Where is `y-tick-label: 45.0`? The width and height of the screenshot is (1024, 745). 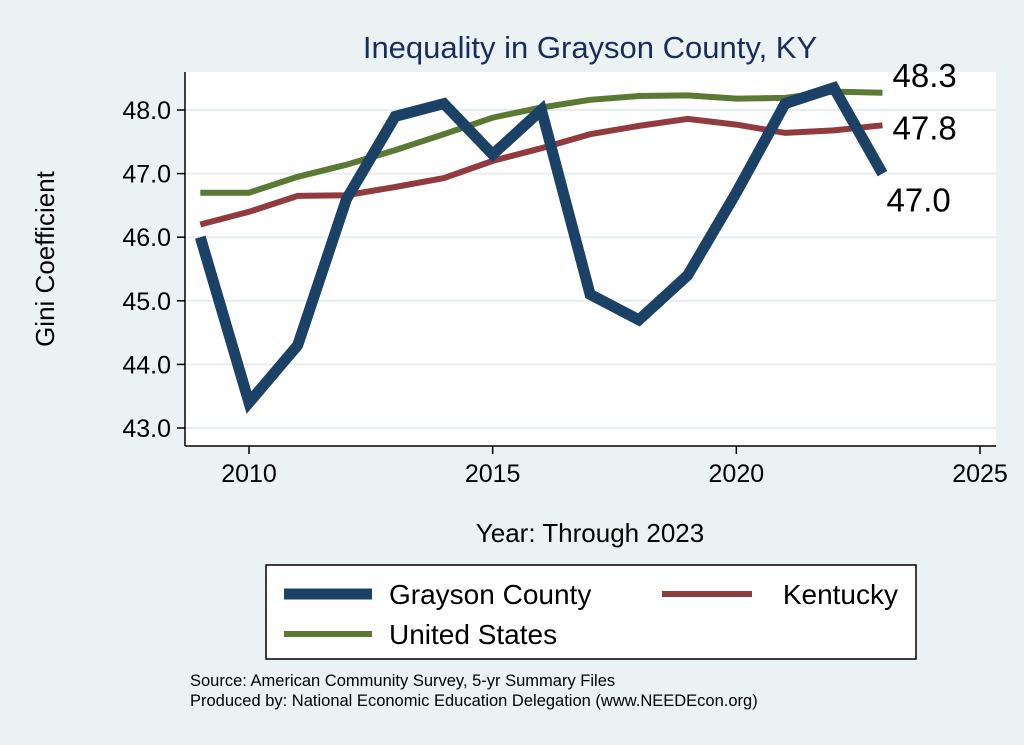
y-tick-label: 45.0 is located at coordinates (146, 302).